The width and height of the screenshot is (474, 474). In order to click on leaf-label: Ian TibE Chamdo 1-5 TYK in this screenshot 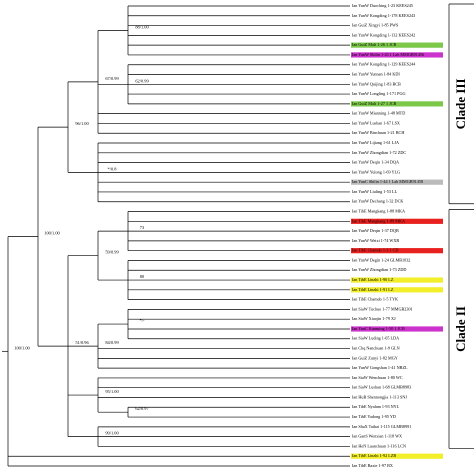, I will do `click(375, 299)`.